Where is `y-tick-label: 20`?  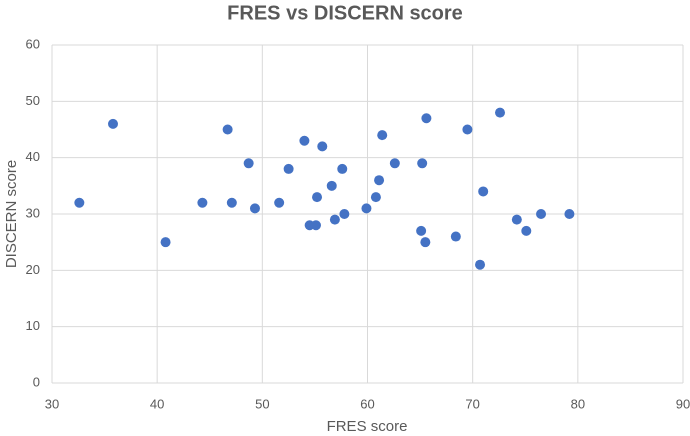
y-tick-label: 20 is located at coordinates (33, 269).